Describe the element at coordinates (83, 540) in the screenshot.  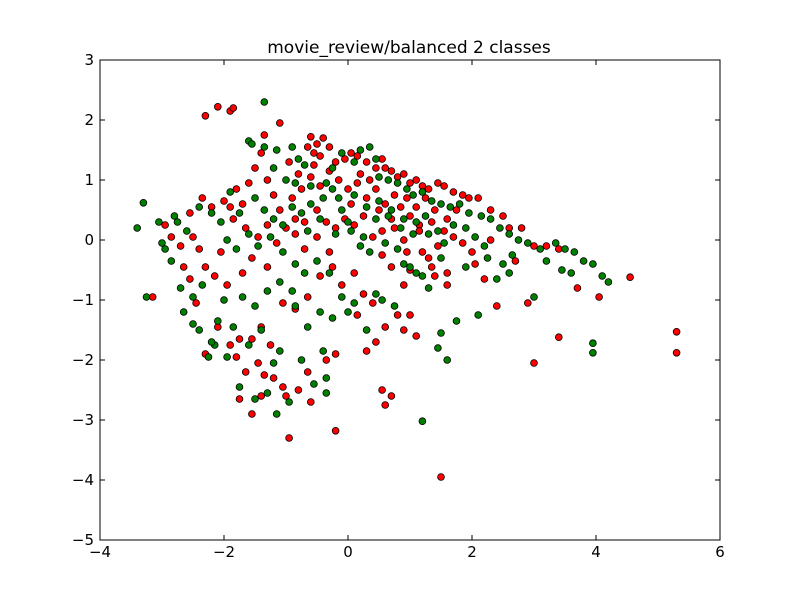
I see `y-tick-label: −5` at that location.